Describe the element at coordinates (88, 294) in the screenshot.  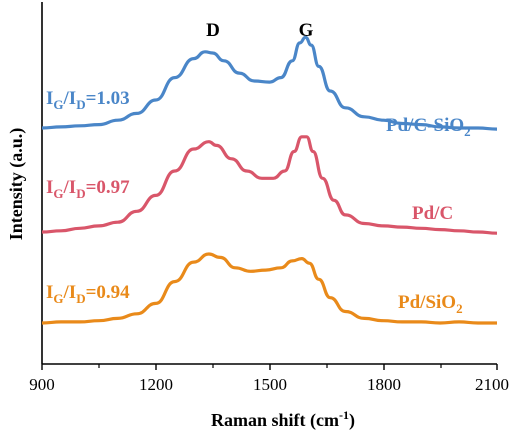
I see `ratio-label-pd-sio2: IG/ID=0.94` at that location.